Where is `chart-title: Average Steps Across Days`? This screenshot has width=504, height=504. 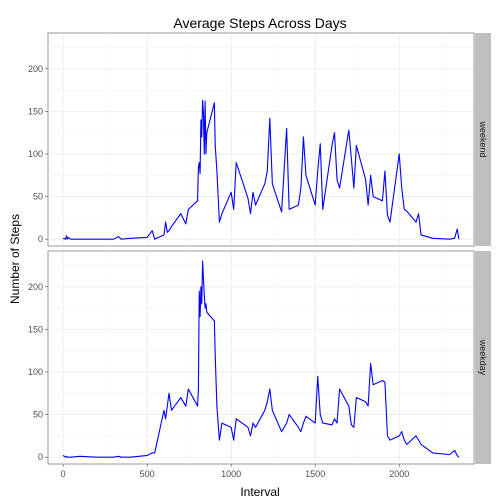
chart-title: Average Steps Across Days is located at coordinates (259, 23).